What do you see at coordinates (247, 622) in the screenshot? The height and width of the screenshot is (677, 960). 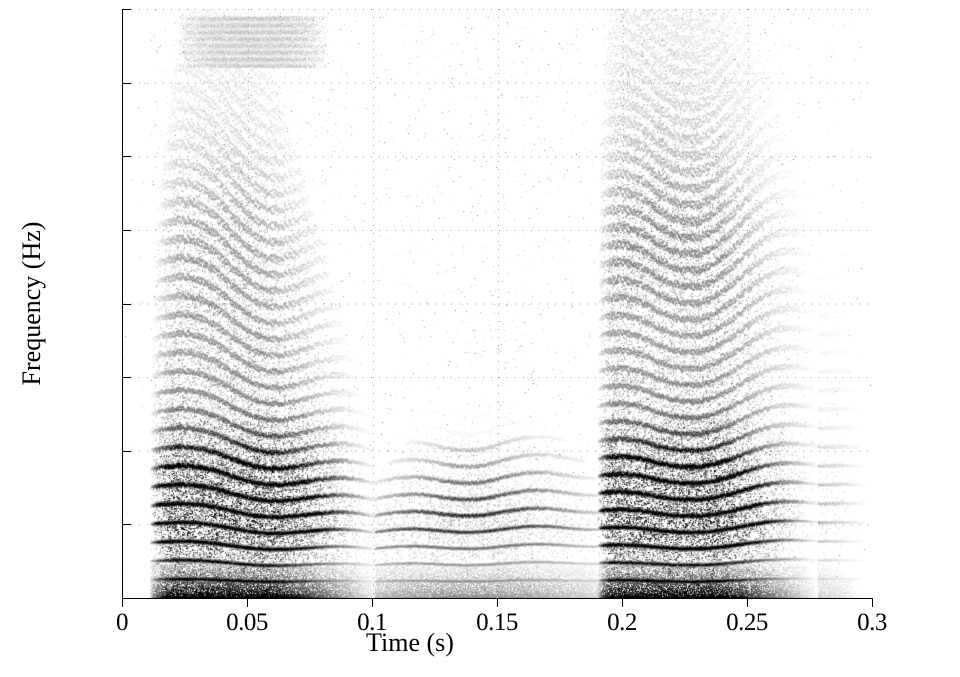 I see `x-tick-label: 0.05` at bounding box center [247, 622].